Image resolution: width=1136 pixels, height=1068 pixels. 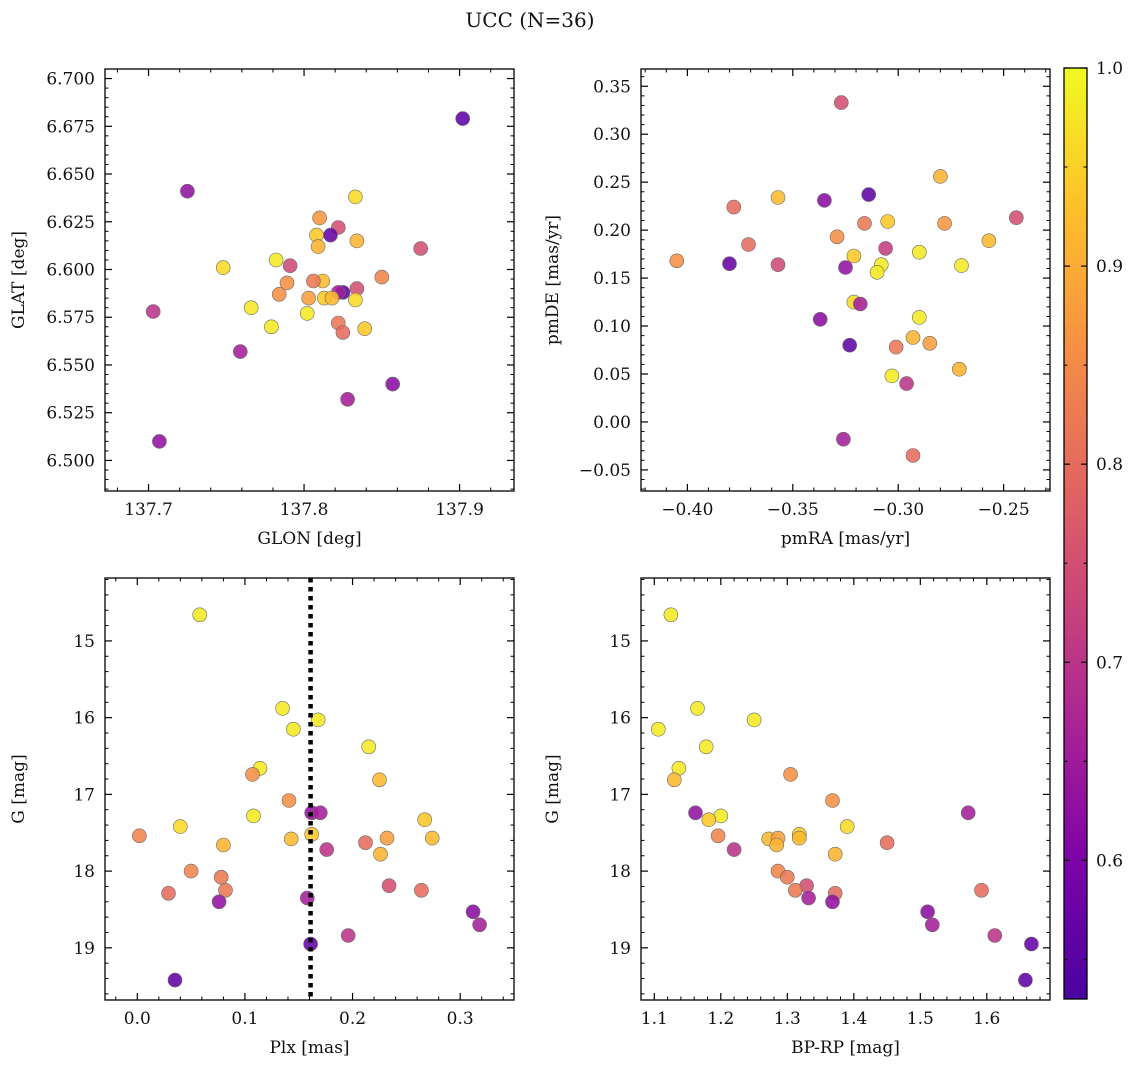 What do you see at coordinates (70, 175) in the screenshot?
I see `y-tick-label: 6.650` at bounding box center [70, 175].